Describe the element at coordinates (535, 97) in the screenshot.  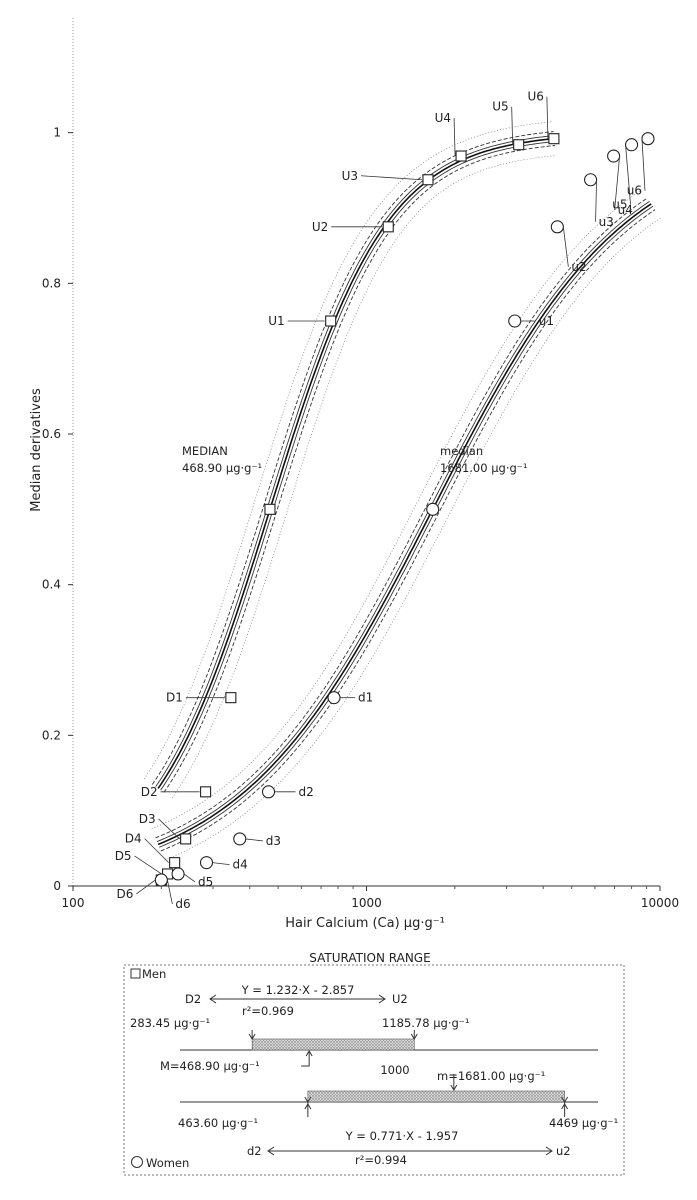
I see `point-label: U6` at that location.